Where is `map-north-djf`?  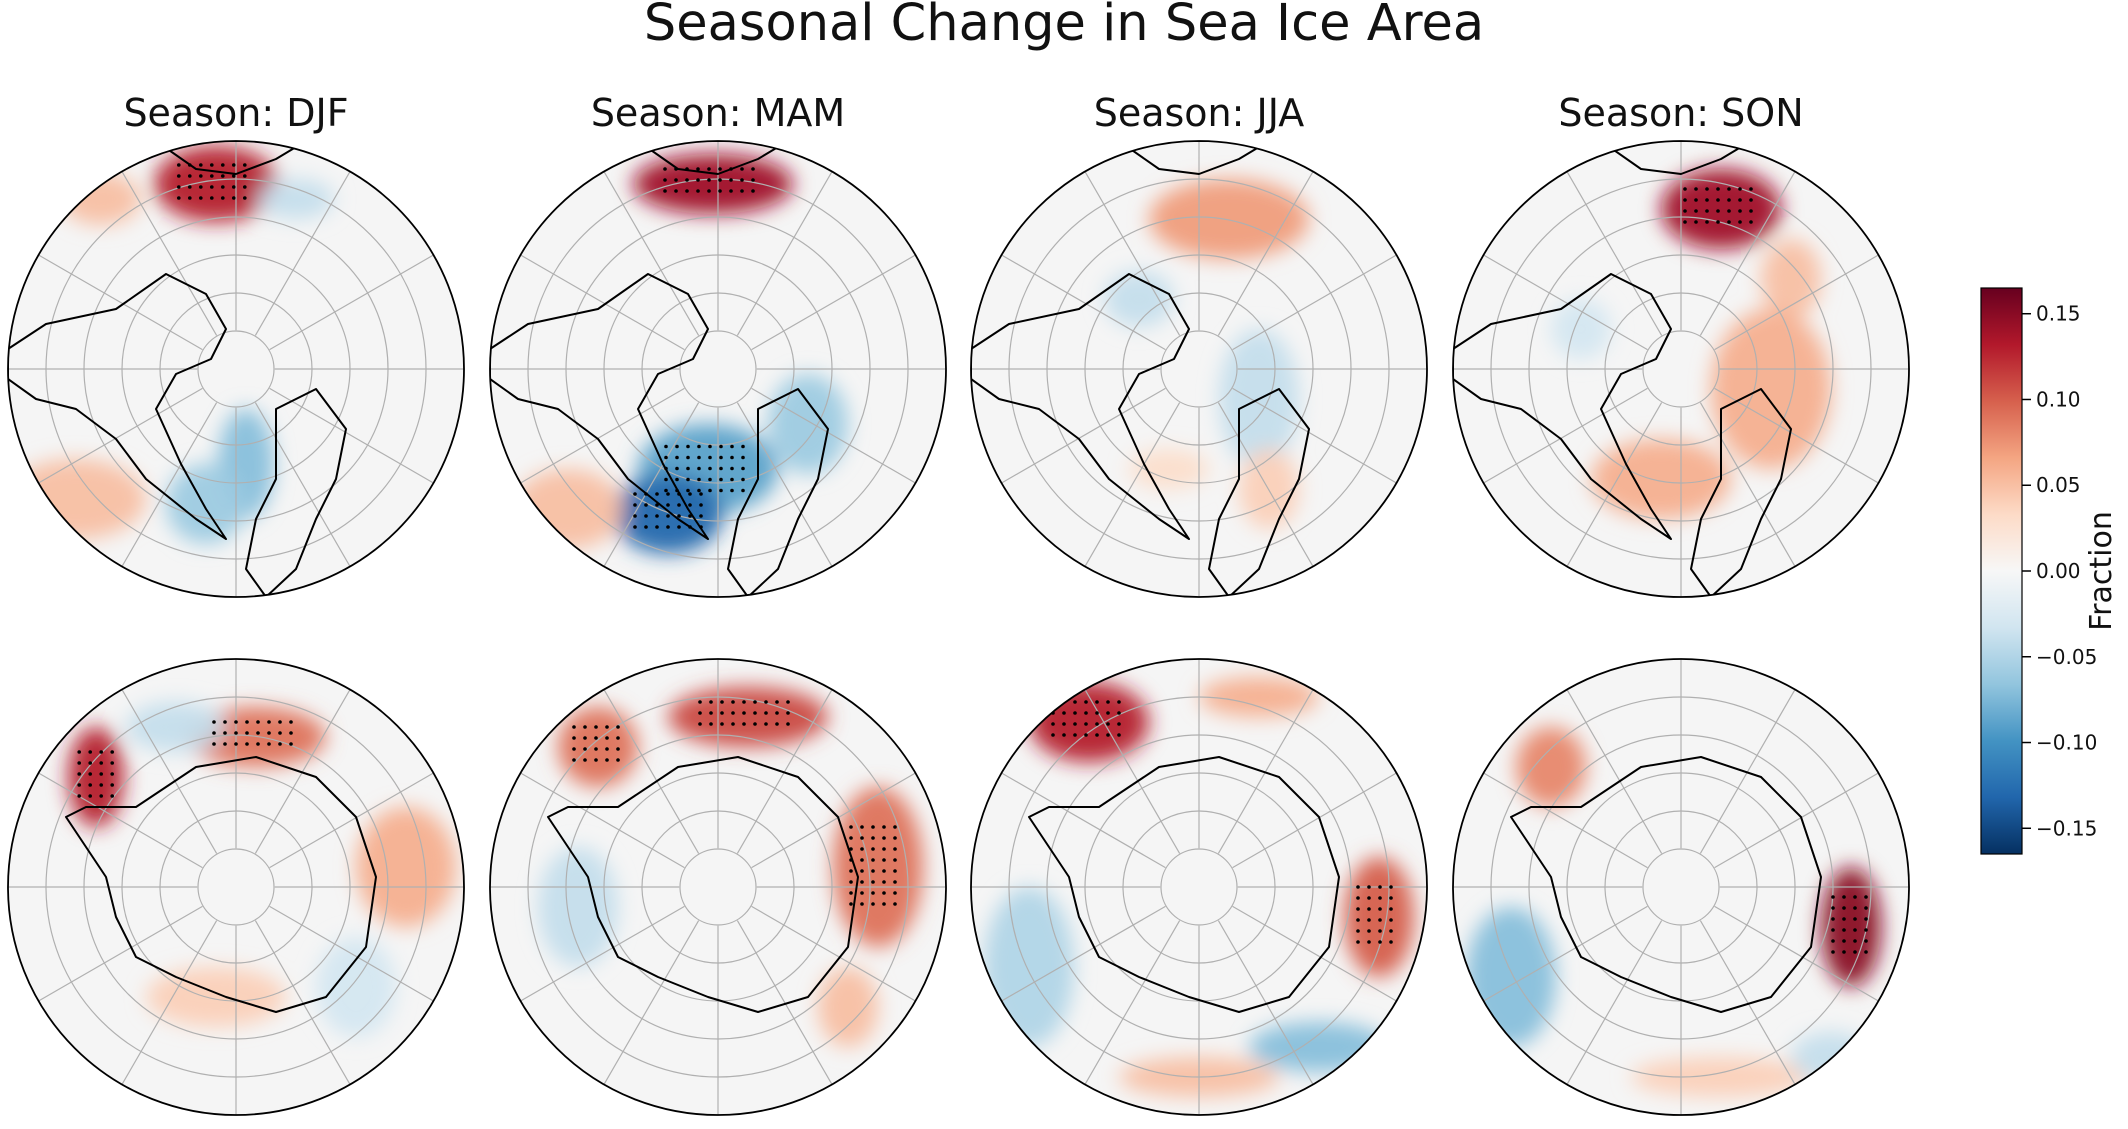 map-north-djf is located at coordinates (236, 369).